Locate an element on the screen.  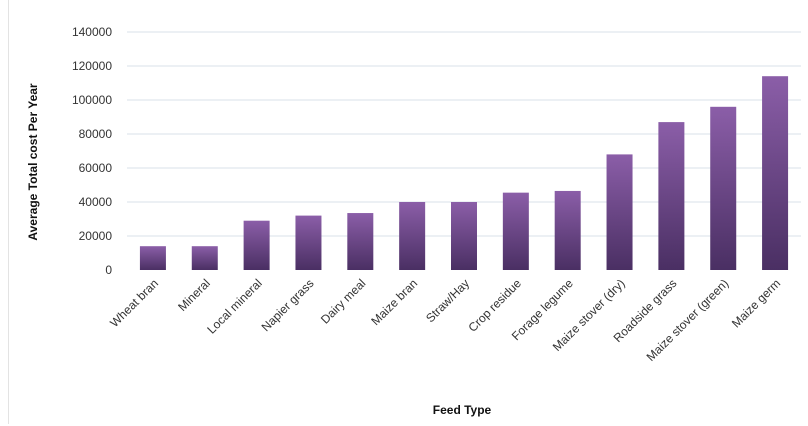
y-tick-label: 0 is located at coordinates (108, 270).